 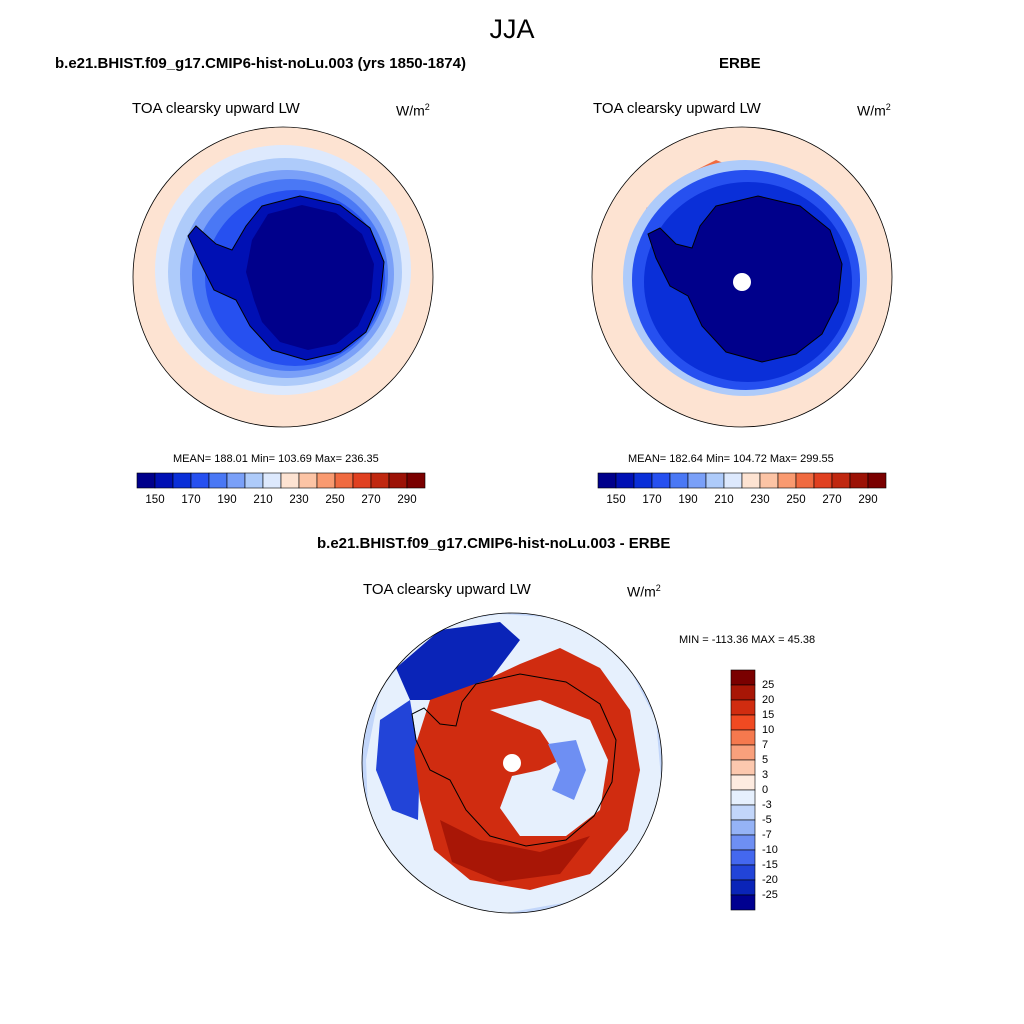 I want to click on map1-coastline, so click(x=286, y=278).